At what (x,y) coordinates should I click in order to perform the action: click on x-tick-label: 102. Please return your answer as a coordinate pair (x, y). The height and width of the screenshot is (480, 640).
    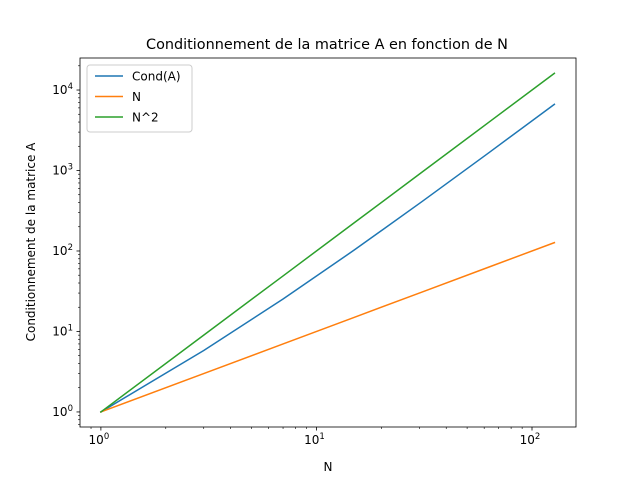
    Looking at the image, I should click on (530, 439).